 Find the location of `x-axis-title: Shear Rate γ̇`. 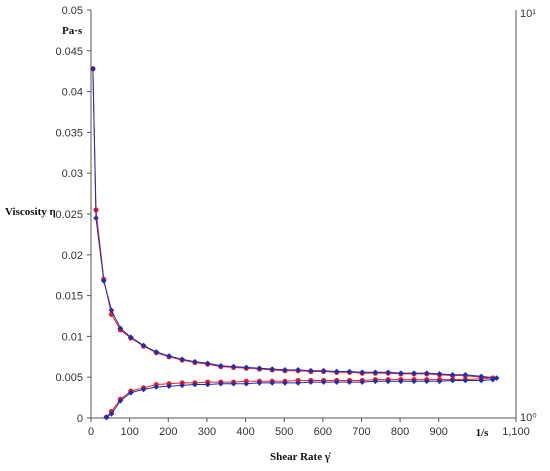

x-axis-title: Shear Rate γ̇ is located at coordinates (300, 457).